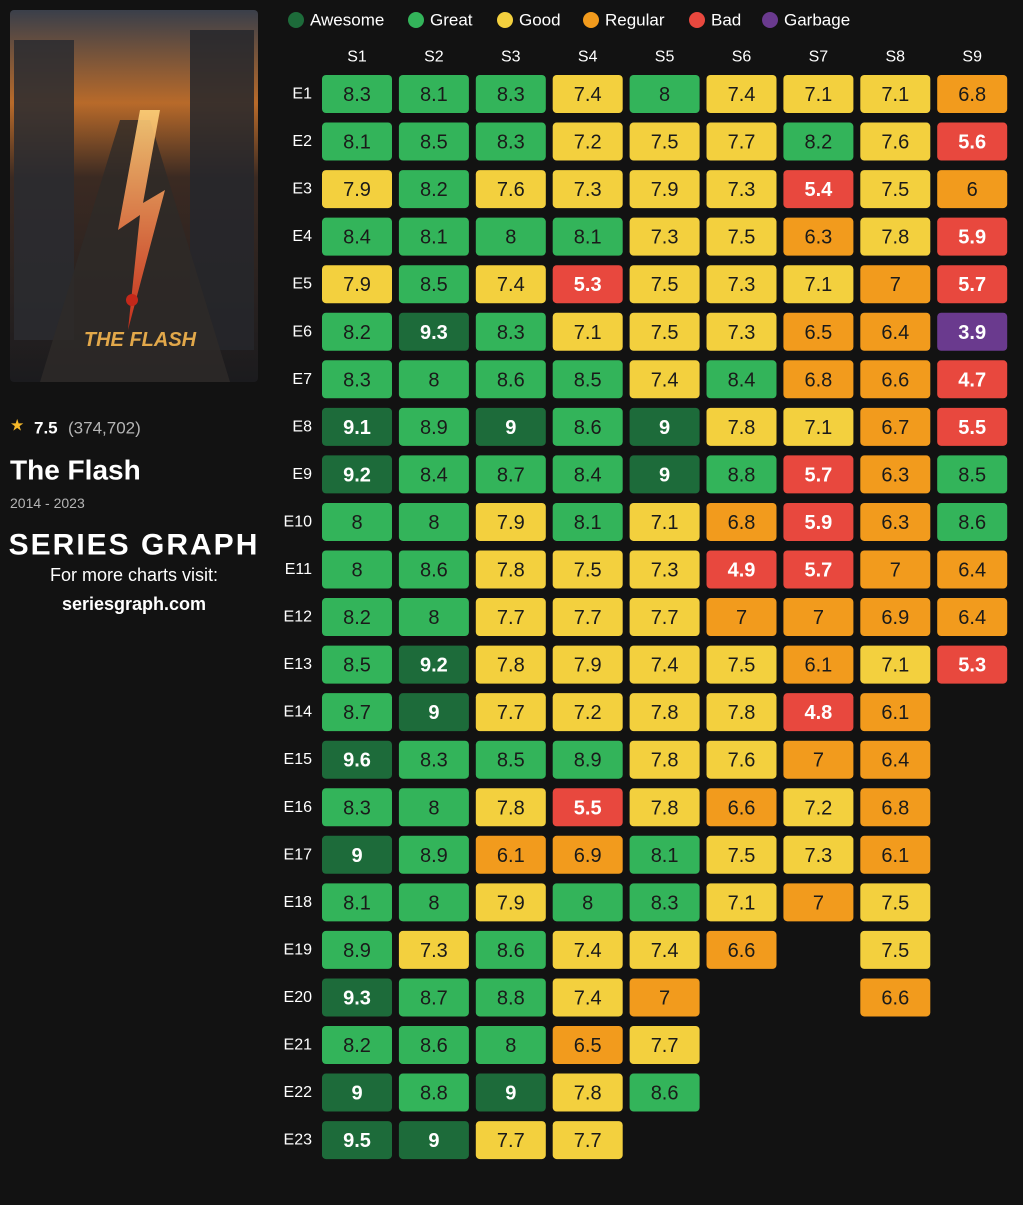 The image size is (1023, 1205). Describe the element at coordinates (972, 618) in the screenshot. I see `rating-label: 6.4` at that location.